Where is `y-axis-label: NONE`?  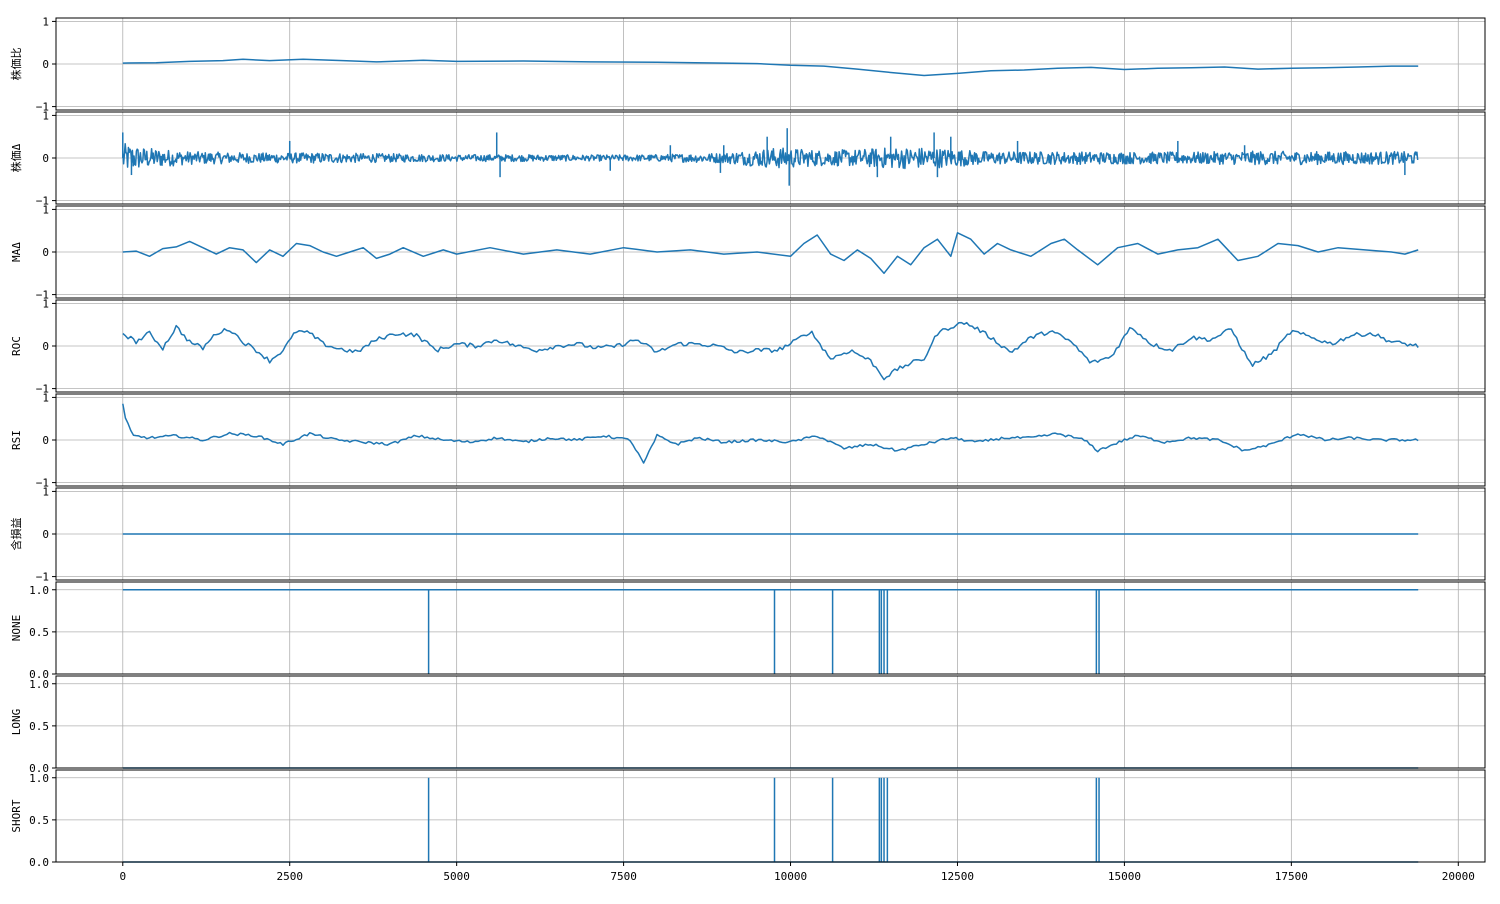
y-axis-label: NONE is located at coordinates (16, 628).